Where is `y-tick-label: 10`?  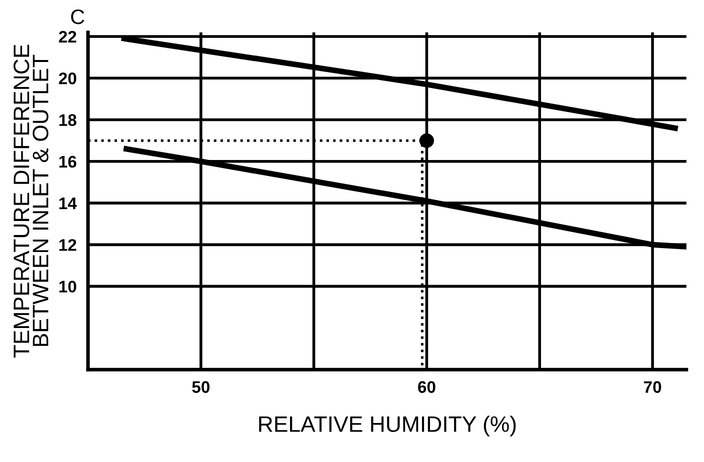
y-tick-label: 10 is located at coordinates (67, 286).